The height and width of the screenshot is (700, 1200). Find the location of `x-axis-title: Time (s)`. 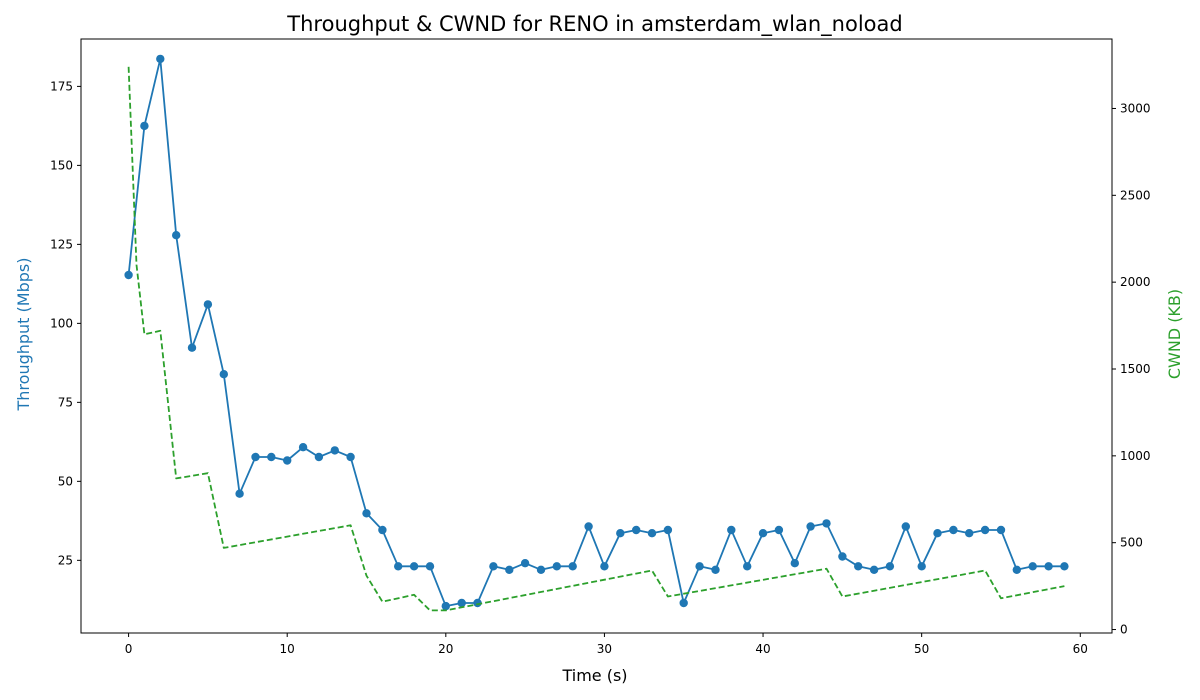

x-axis-title: Time (s) is located at coordinates (594, 675).